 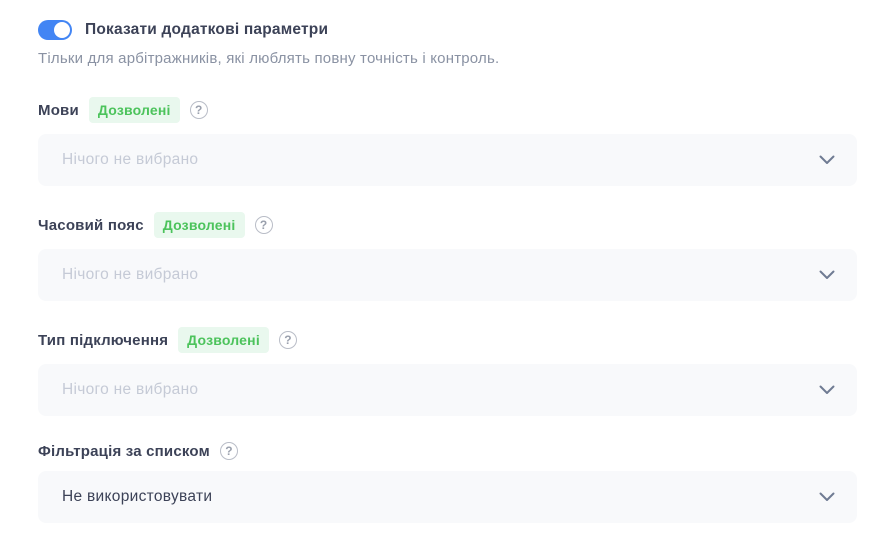 What do you see at coordinates (124, 451) in the screenshot?
I see `field-label: Фільтрація за списком` at bounding box center [124, 451].